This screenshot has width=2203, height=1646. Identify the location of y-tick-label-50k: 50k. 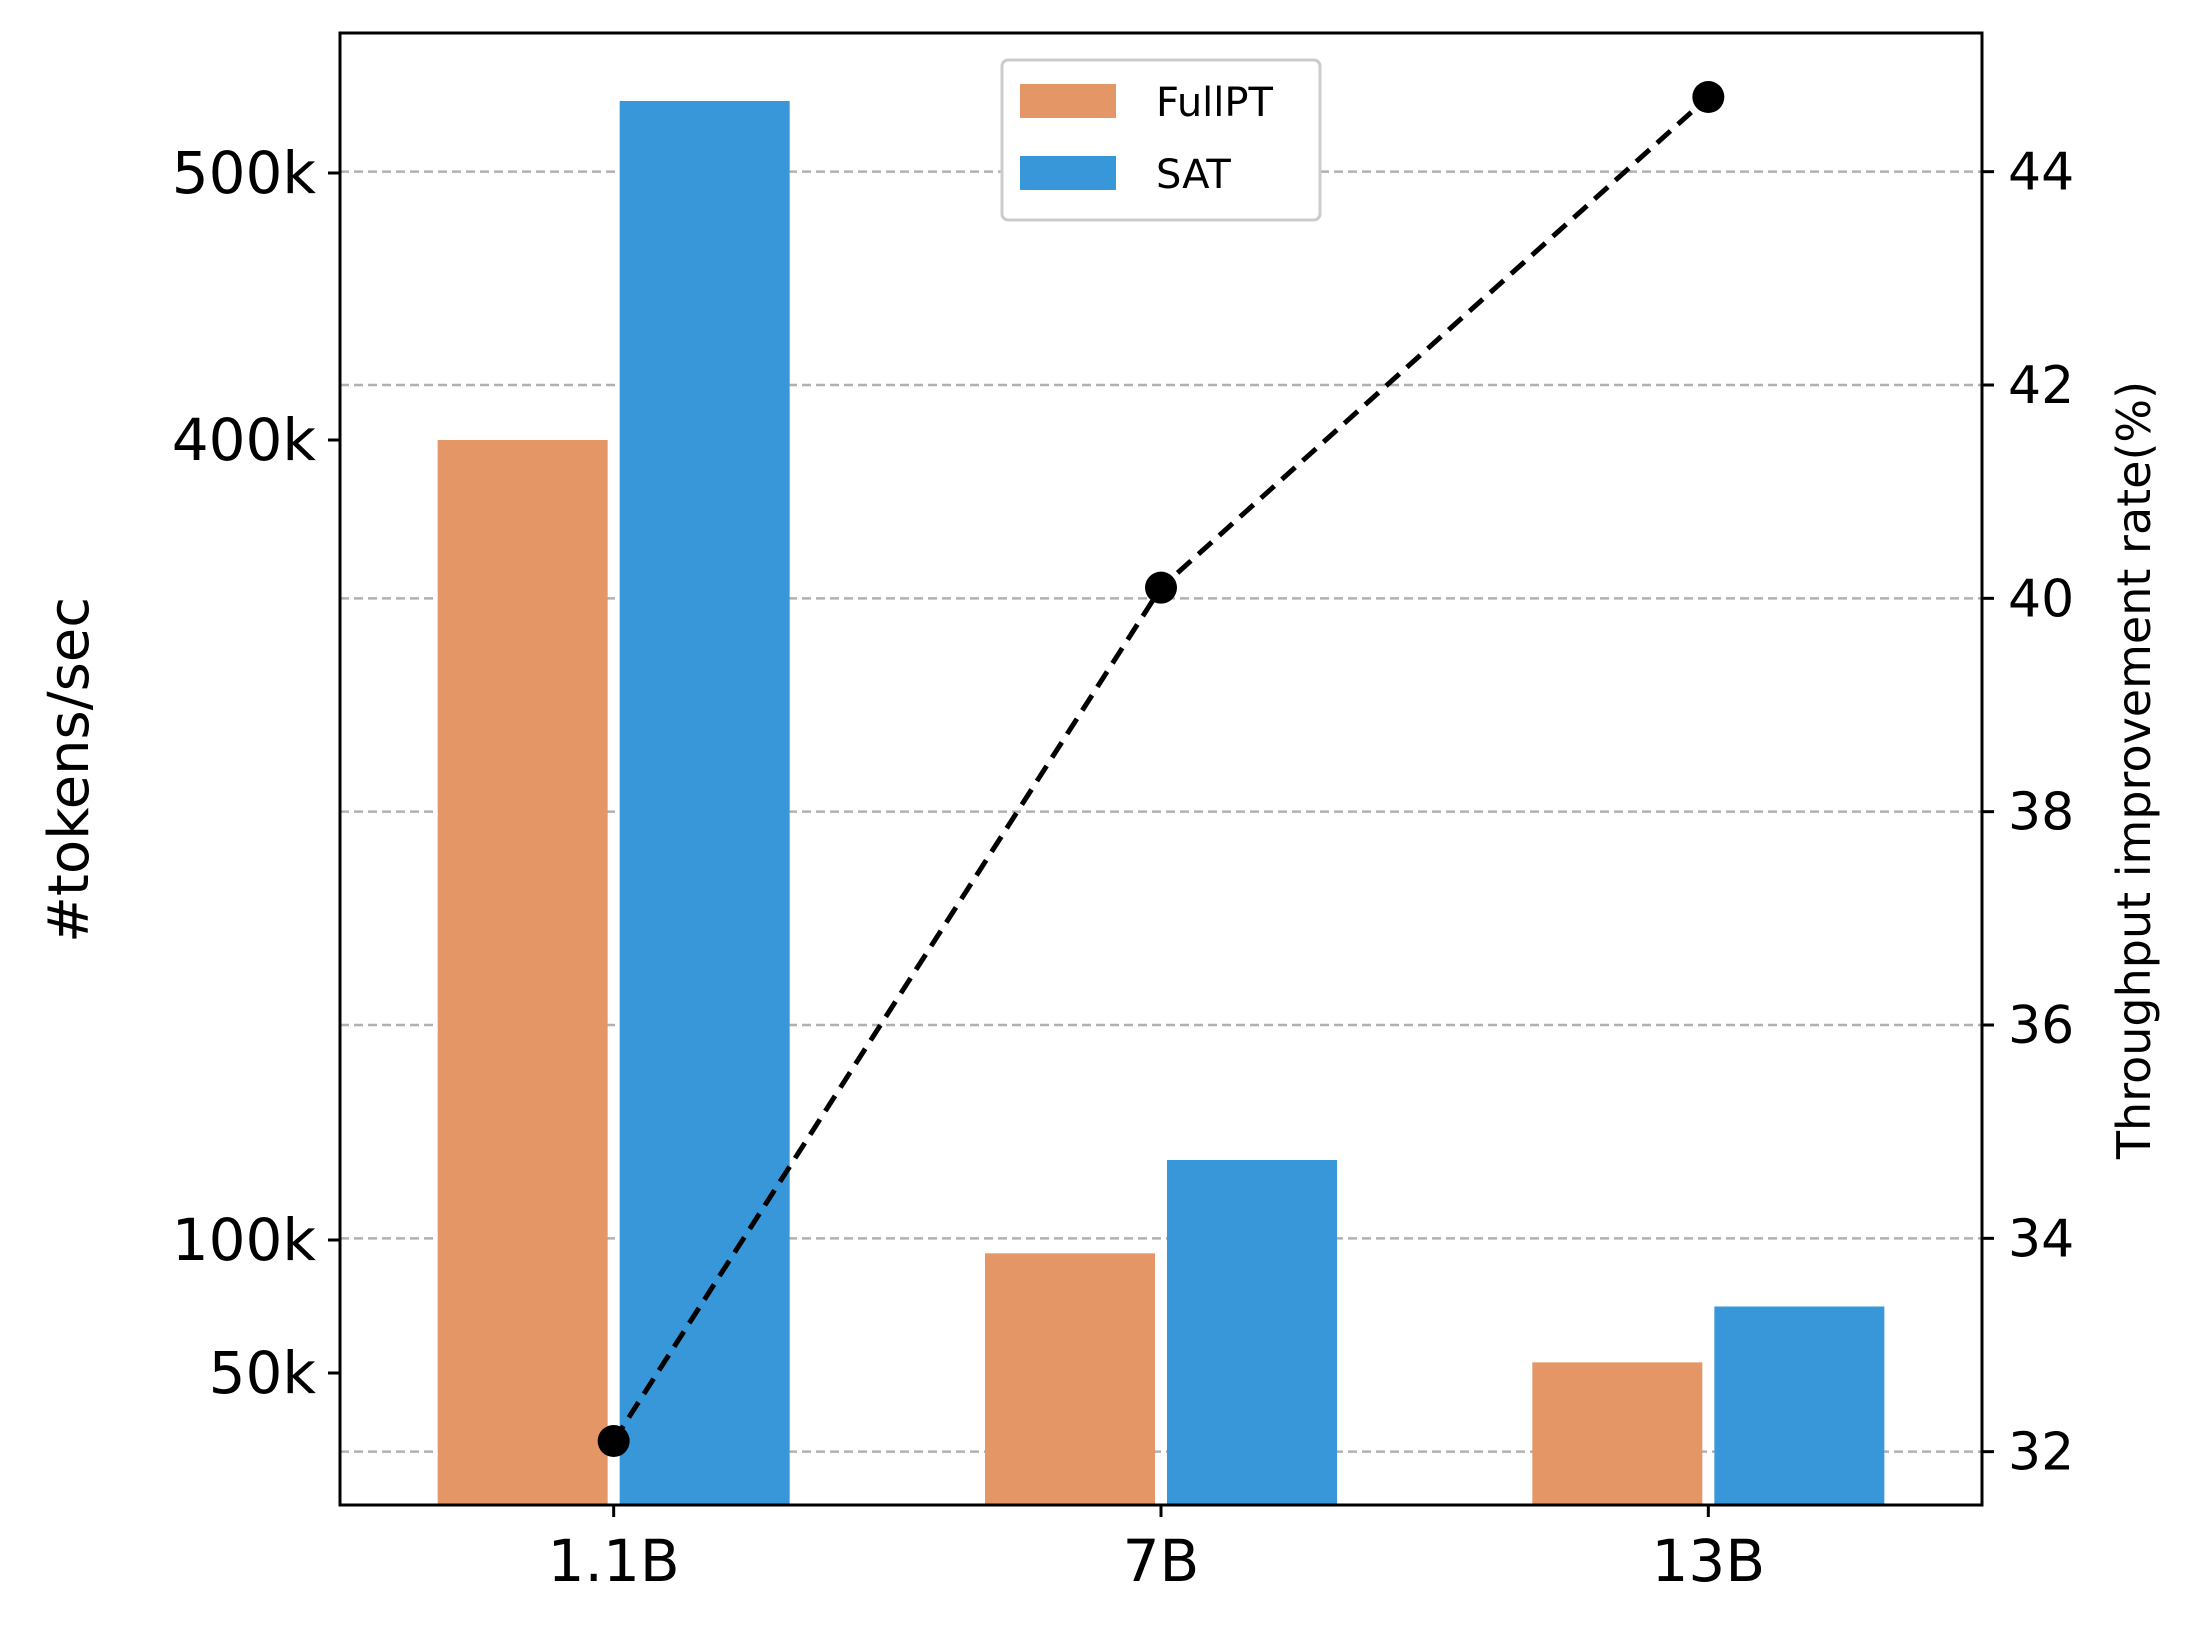
(263, 1373).